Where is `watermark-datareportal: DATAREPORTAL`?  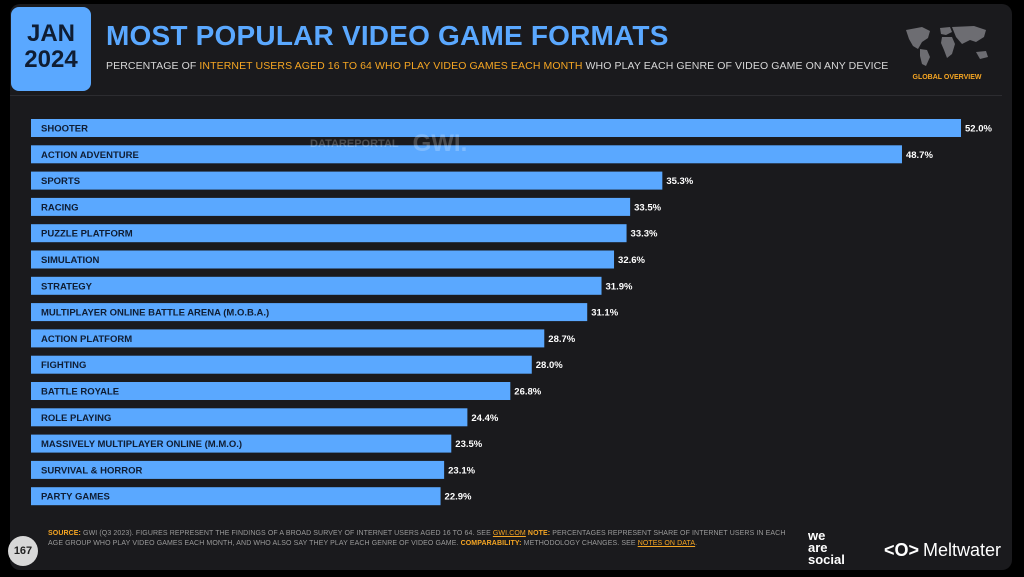
watermark-datareportal: DATAREPORTAL is located at coordinates (354, 144).